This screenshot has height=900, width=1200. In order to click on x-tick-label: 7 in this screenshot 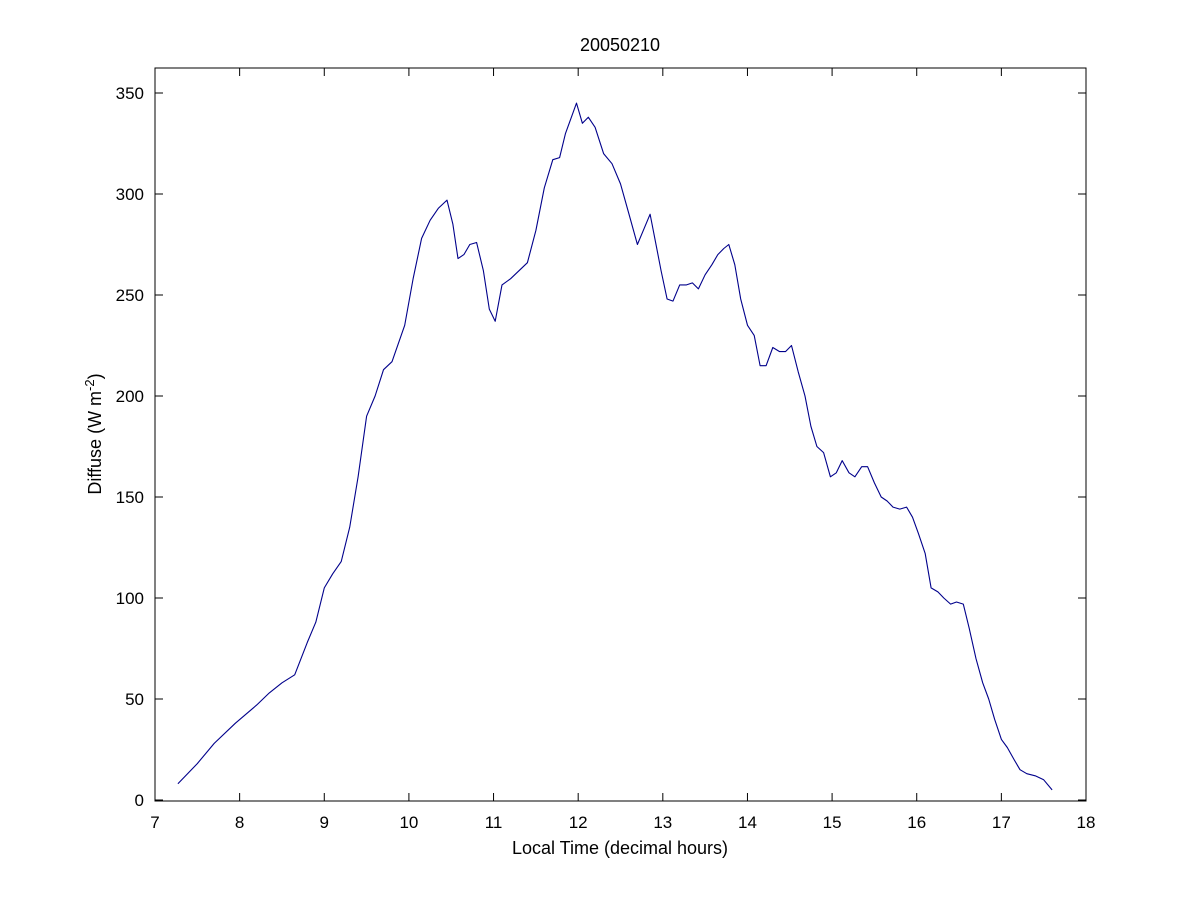, I will do `click(154, 822)`.